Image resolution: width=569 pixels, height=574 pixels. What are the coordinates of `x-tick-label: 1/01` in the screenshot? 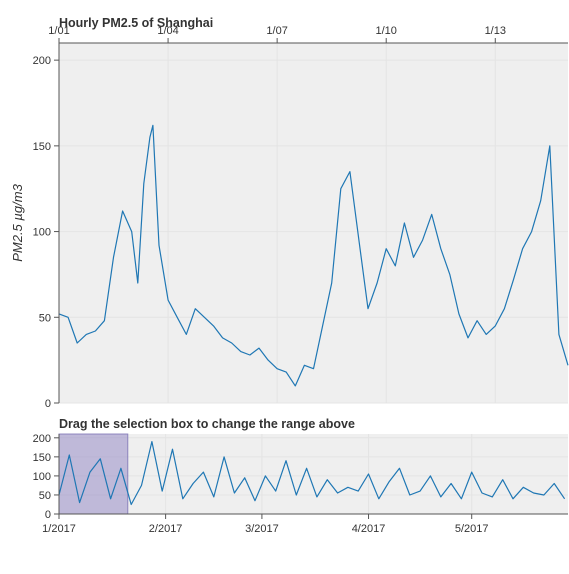 It's located at (58, 31).